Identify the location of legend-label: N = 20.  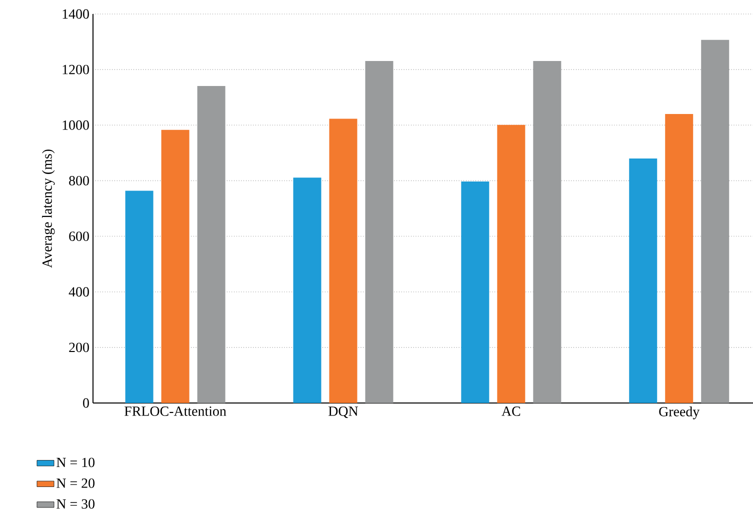
(75, 483).